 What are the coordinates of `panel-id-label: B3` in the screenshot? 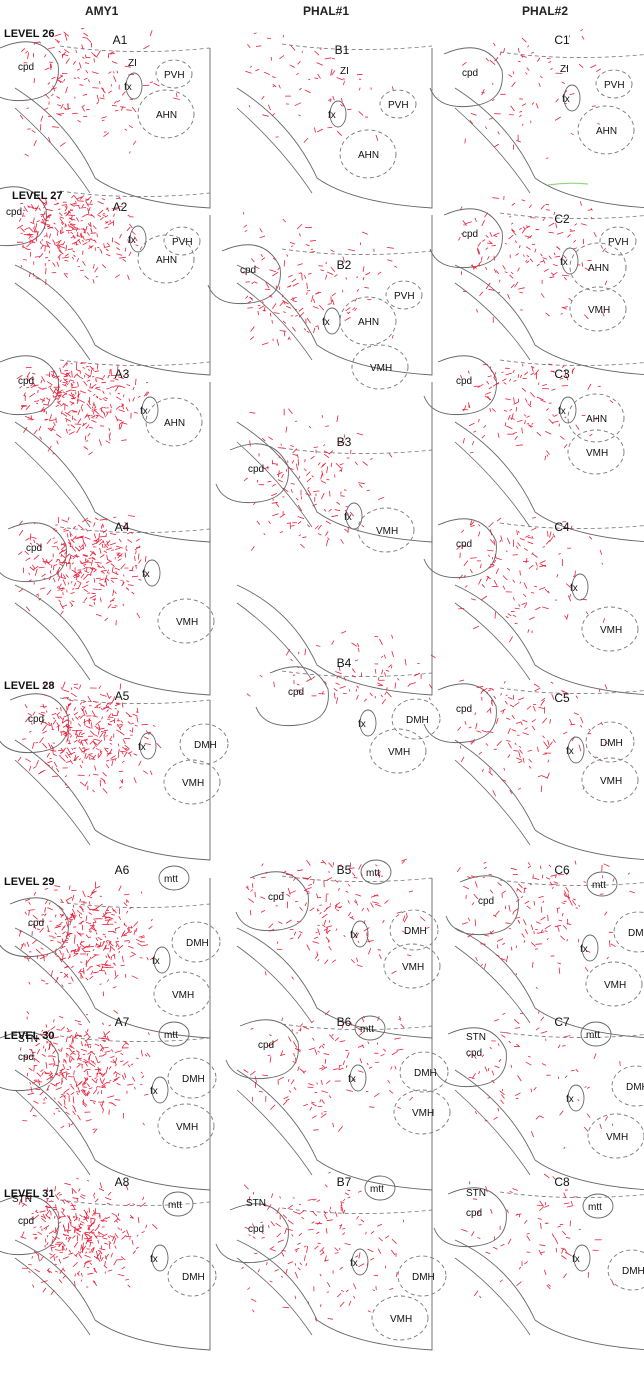 It's located at (344, 442).